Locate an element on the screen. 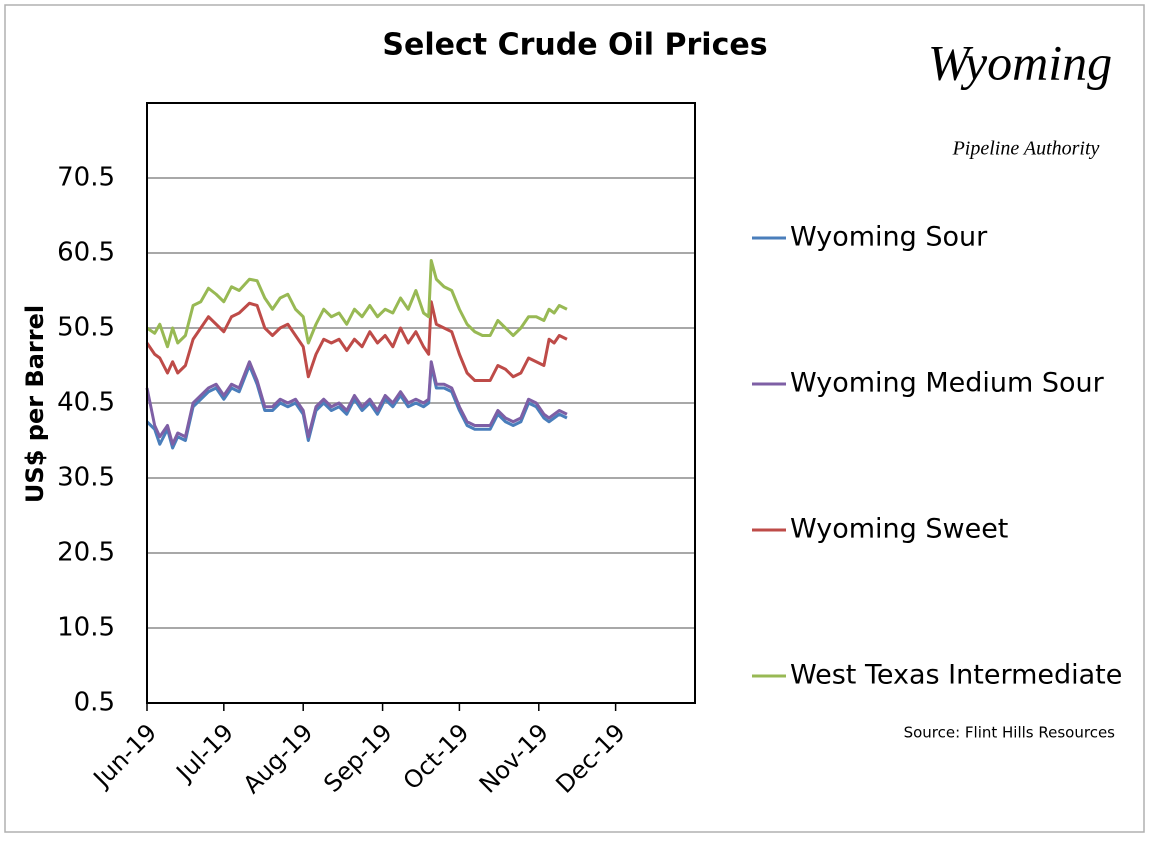  legend-label: Wyoming Sweet is located at coordinates (899, 529).